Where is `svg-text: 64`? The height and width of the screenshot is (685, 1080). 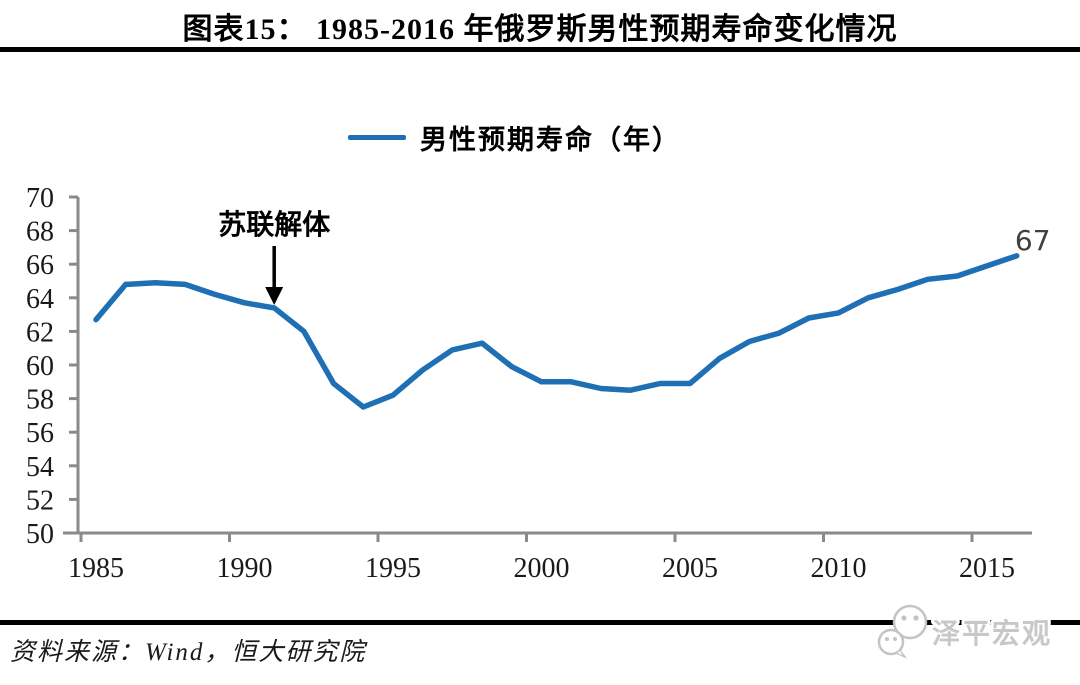
svg-text: 64 is located at coordinates (40, 299).